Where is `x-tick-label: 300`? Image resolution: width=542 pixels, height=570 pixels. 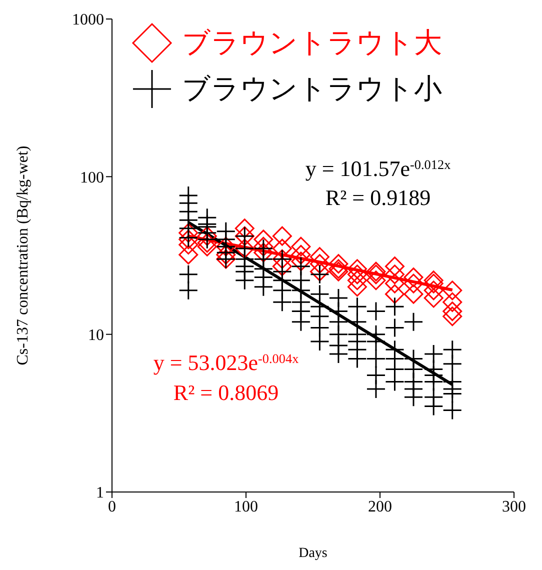
x-tick-label: 300 is located at coordinates (514, 507).